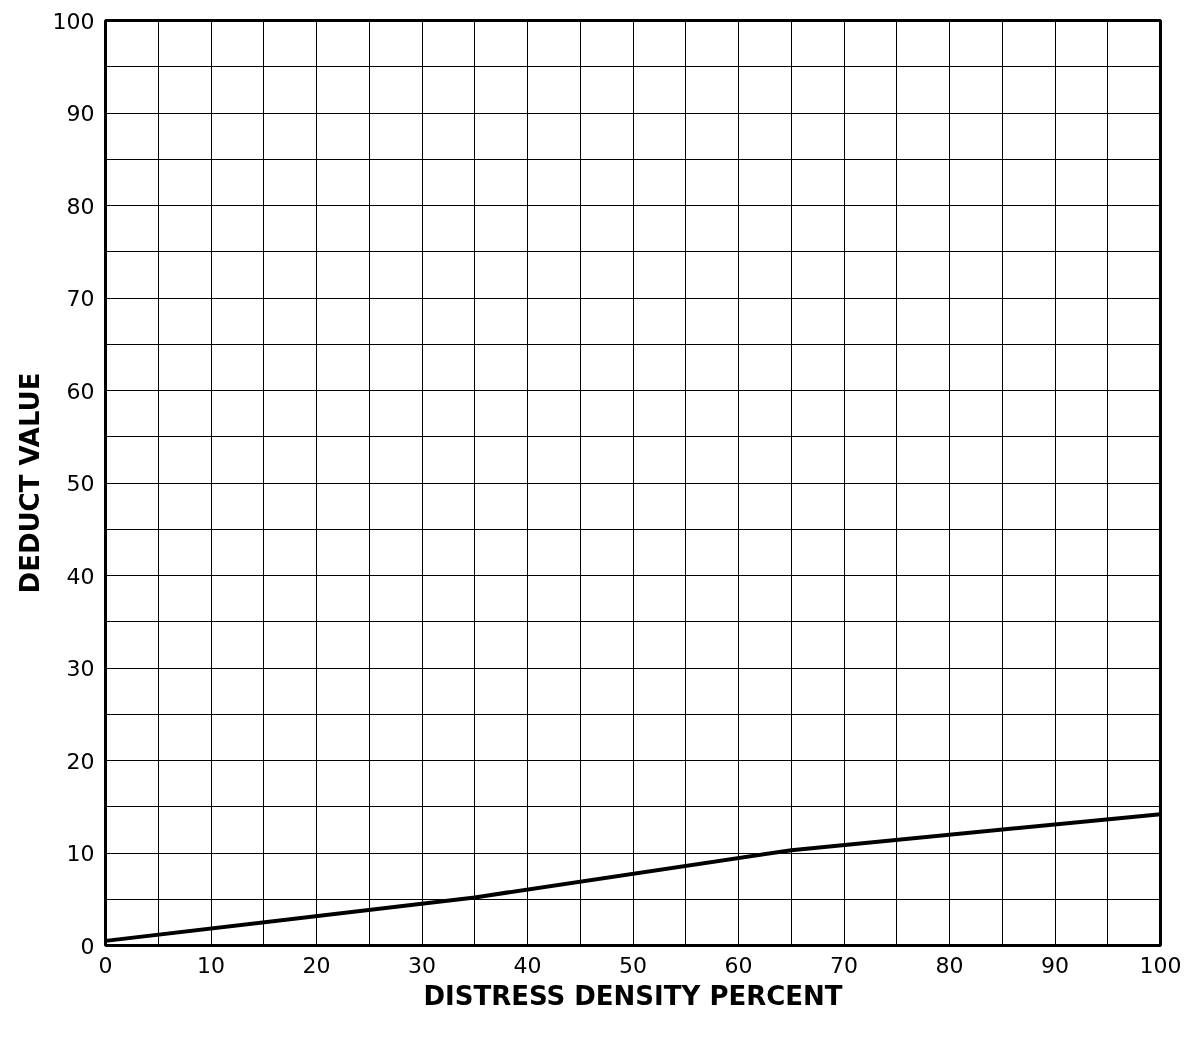 This screenshot has width=1197, height=1061. I want to click on y-tick-label: 0, so click(87, 946).